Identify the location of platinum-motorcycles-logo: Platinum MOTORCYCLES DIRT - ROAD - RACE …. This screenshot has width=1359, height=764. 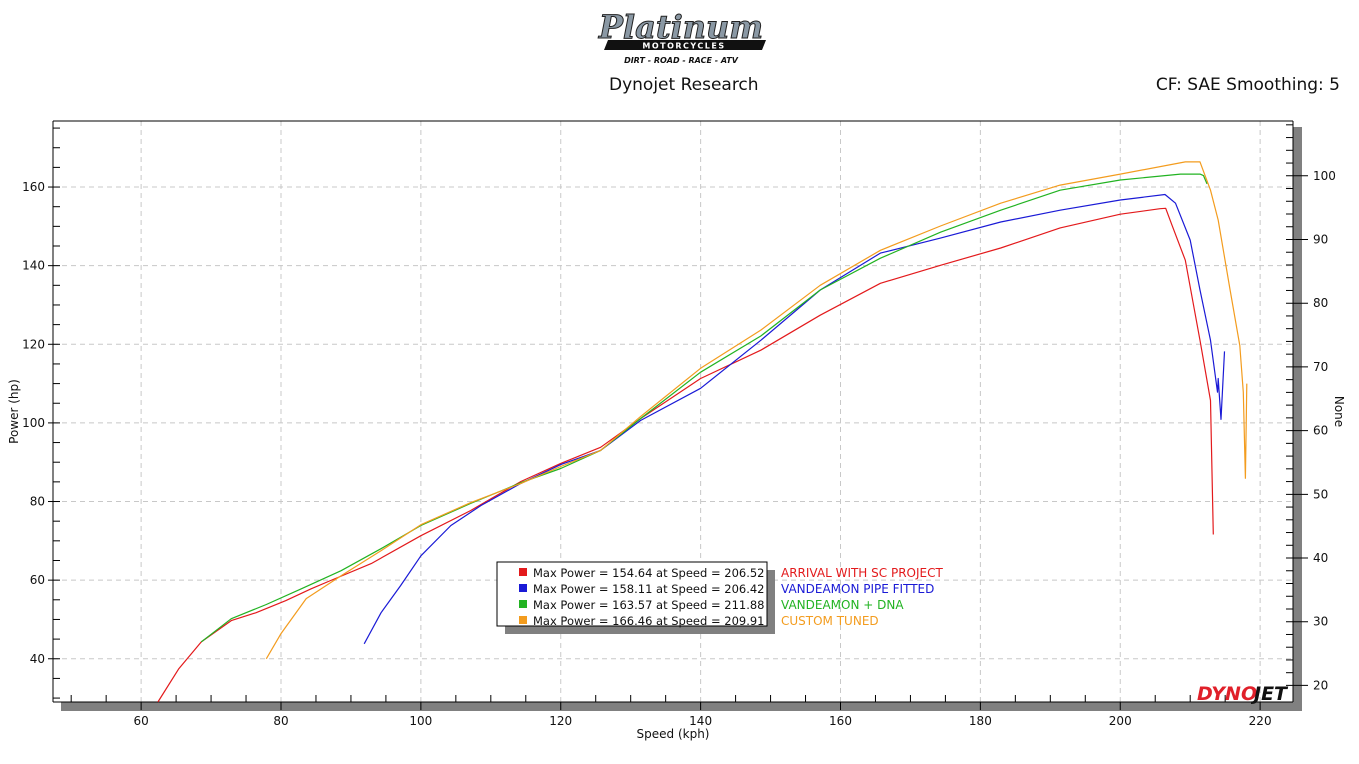
(681, 36).